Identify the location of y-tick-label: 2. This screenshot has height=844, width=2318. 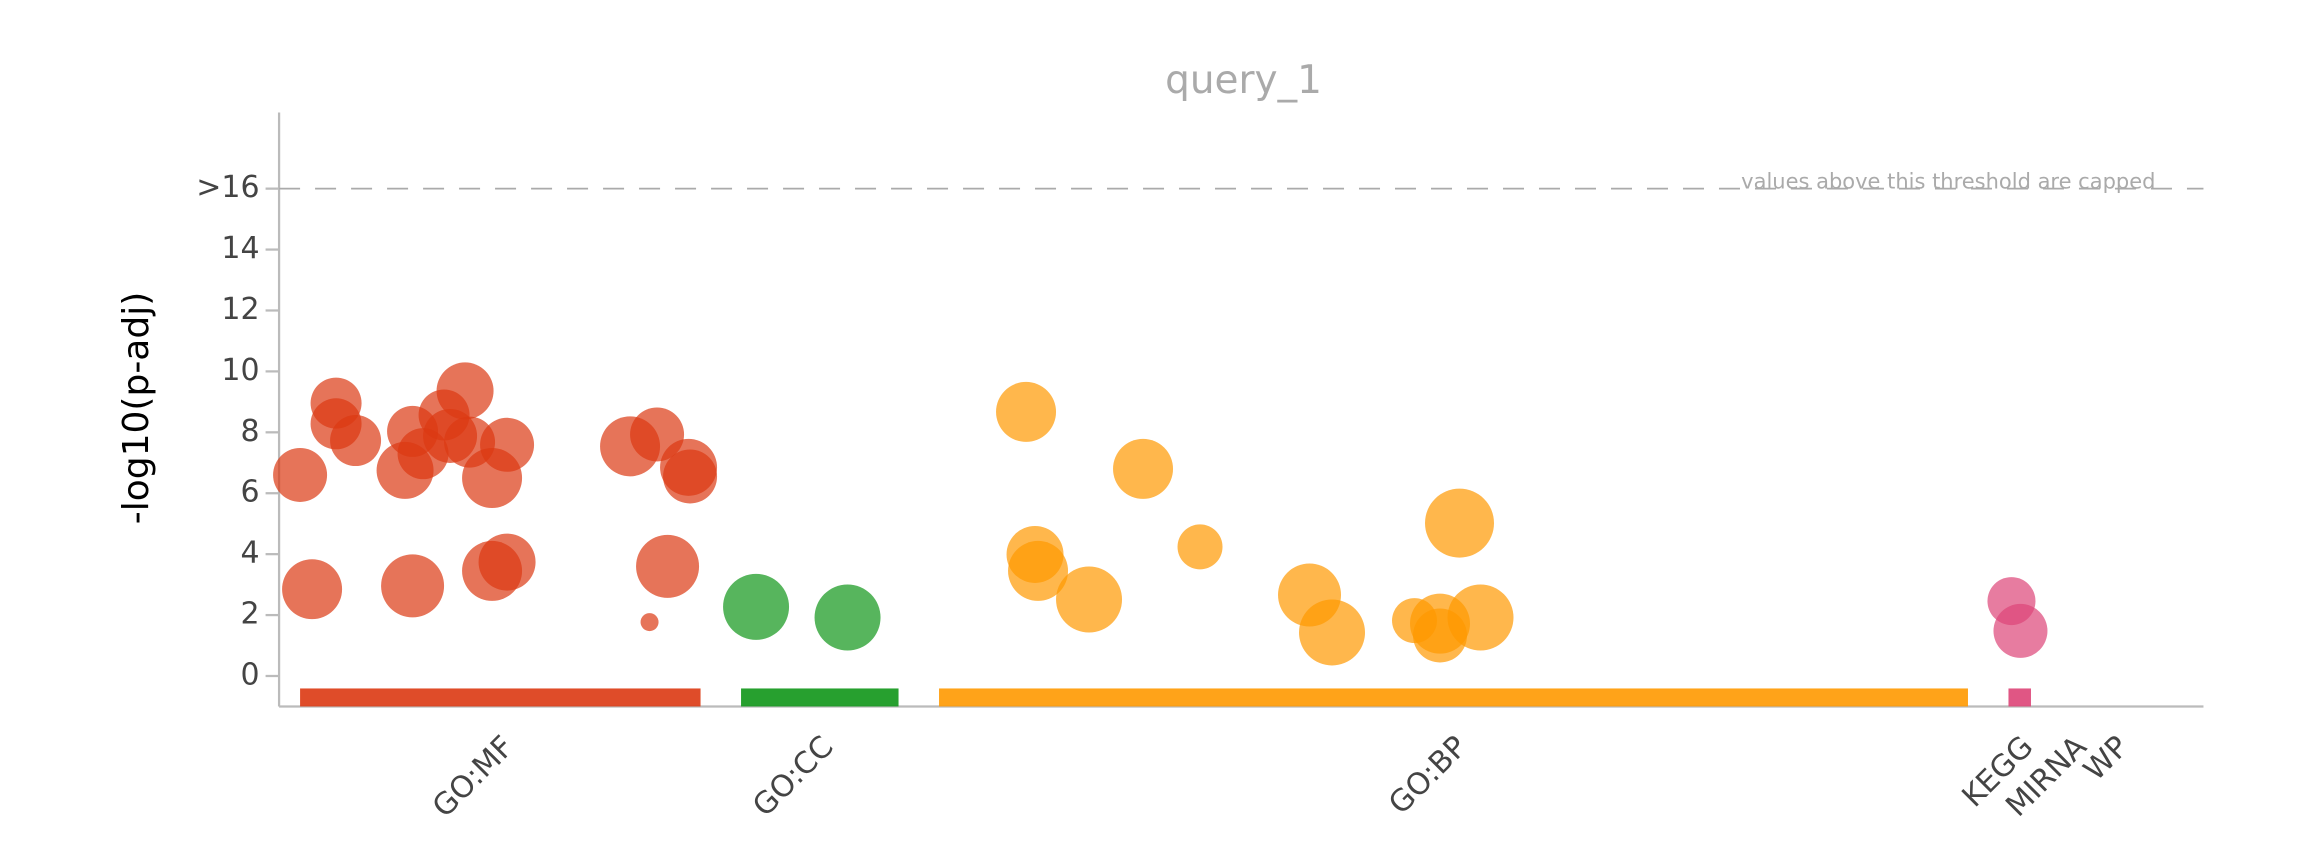
(250, 614).